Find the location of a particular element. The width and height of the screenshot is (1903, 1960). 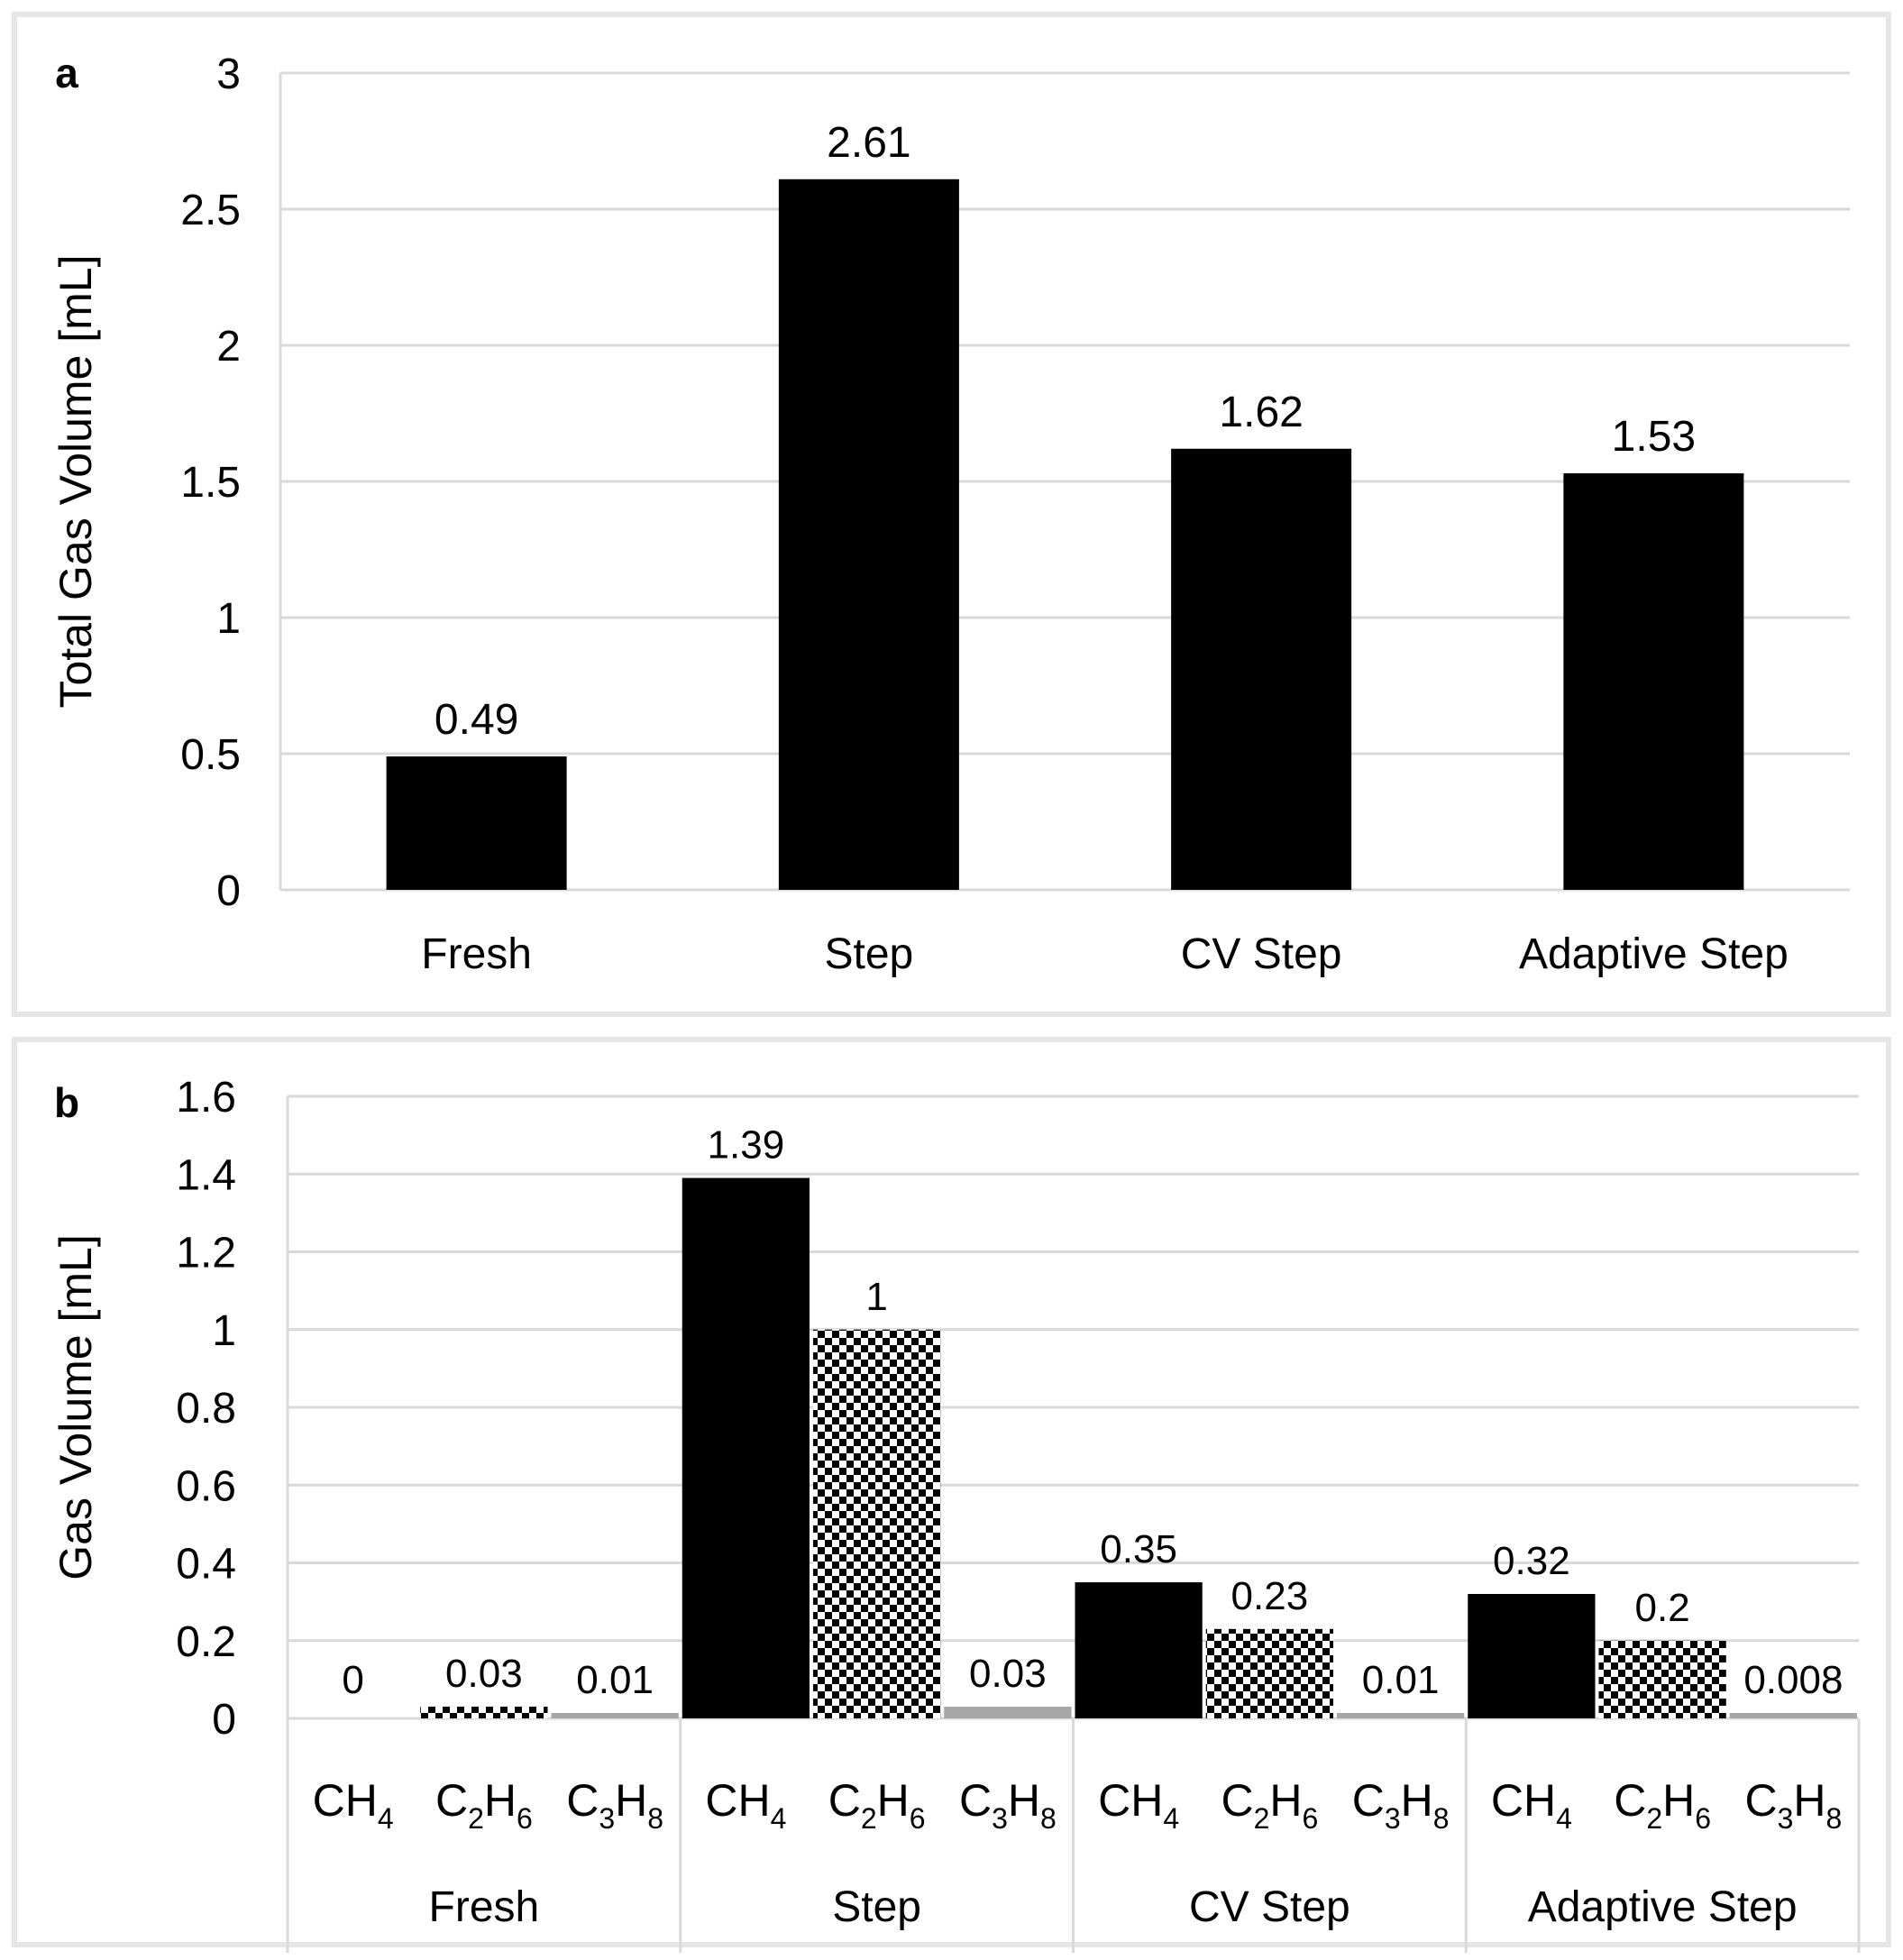

data-label: 0.32 is located at coordinates (1531, 1561).